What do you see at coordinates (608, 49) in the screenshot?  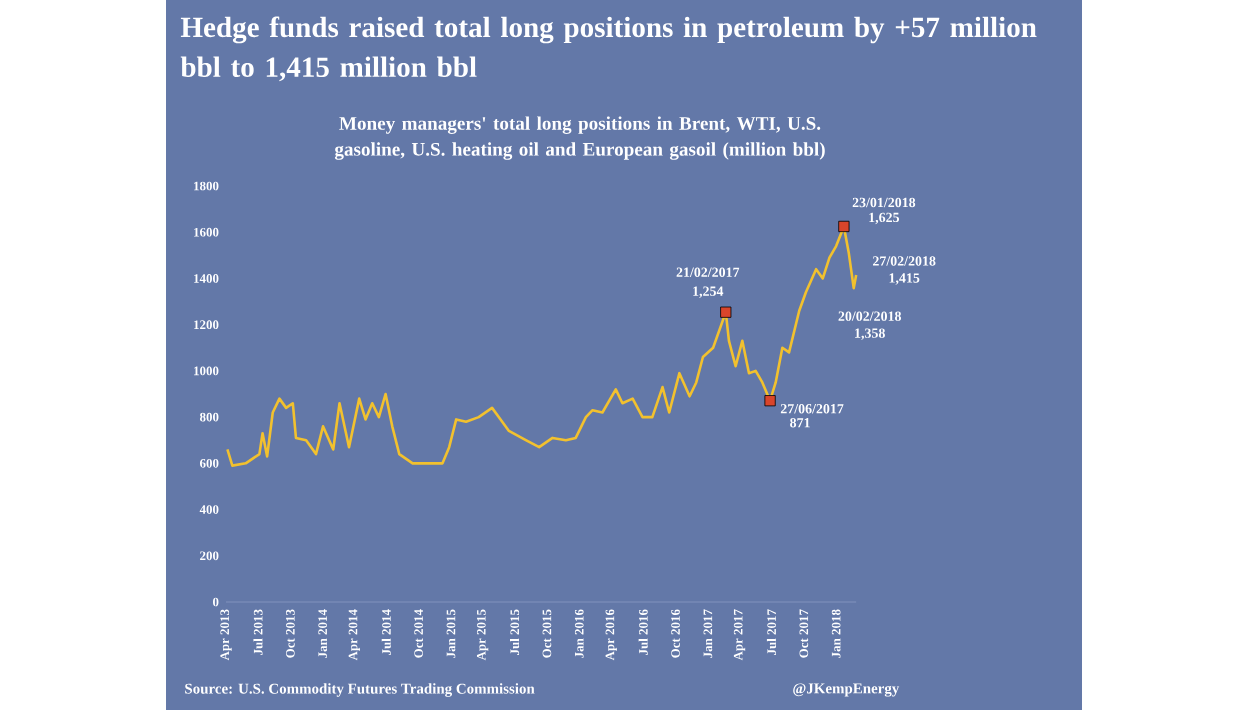 I see `chart-title: Hedge funds raised total long positions in petroleum by +57 million bbl to 1,415 million bbl` at bounding box center [608, 49].